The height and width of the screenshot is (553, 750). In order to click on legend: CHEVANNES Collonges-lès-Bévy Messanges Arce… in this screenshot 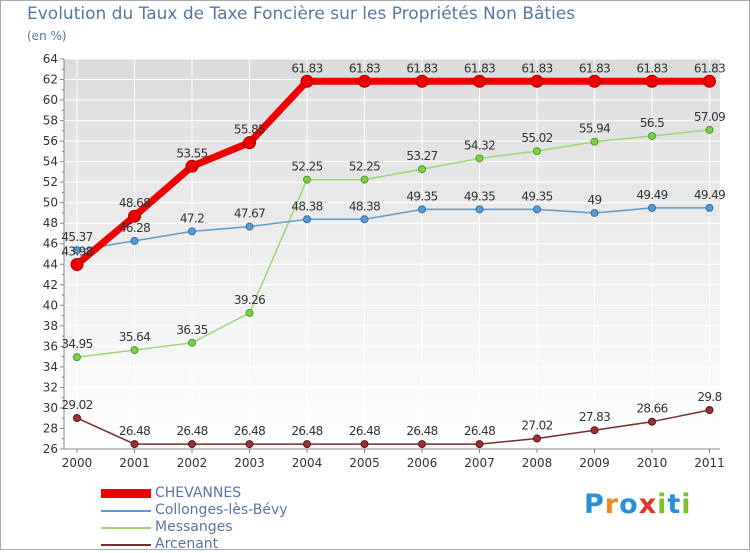, I will do `click(194, 519)`.